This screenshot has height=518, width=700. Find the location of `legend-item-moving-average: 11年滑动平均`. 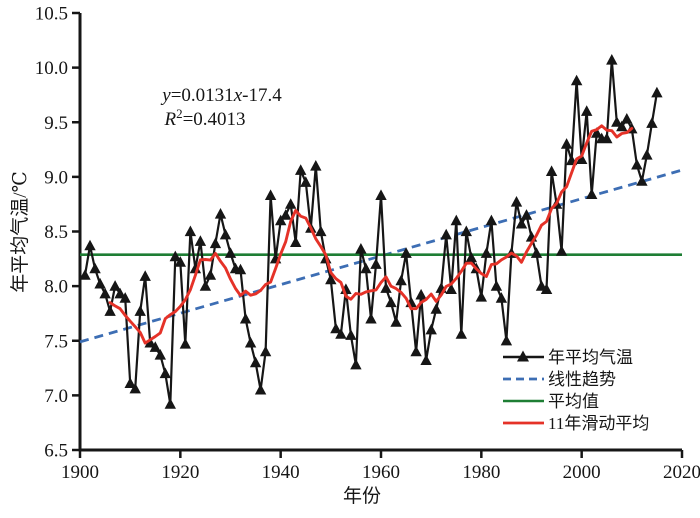

legend-item-moving-average: 11年滑动平均 is located at coordinates (576, 423).